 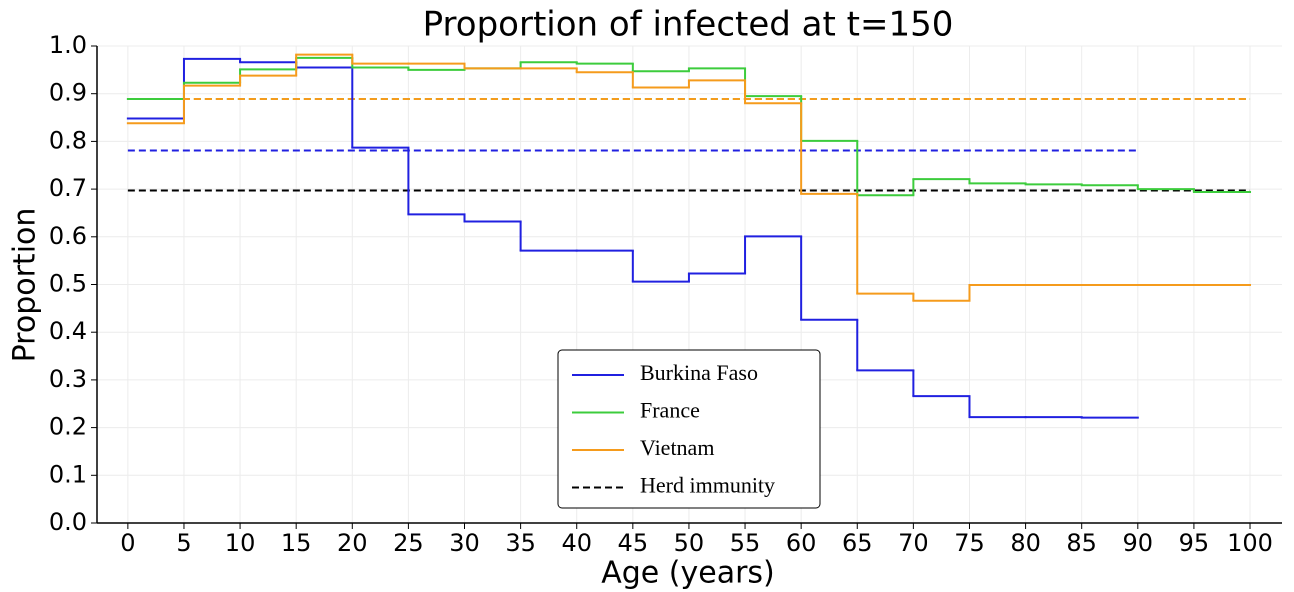 I want to click on x-tick-label: 30, so click(x=464, y=543).